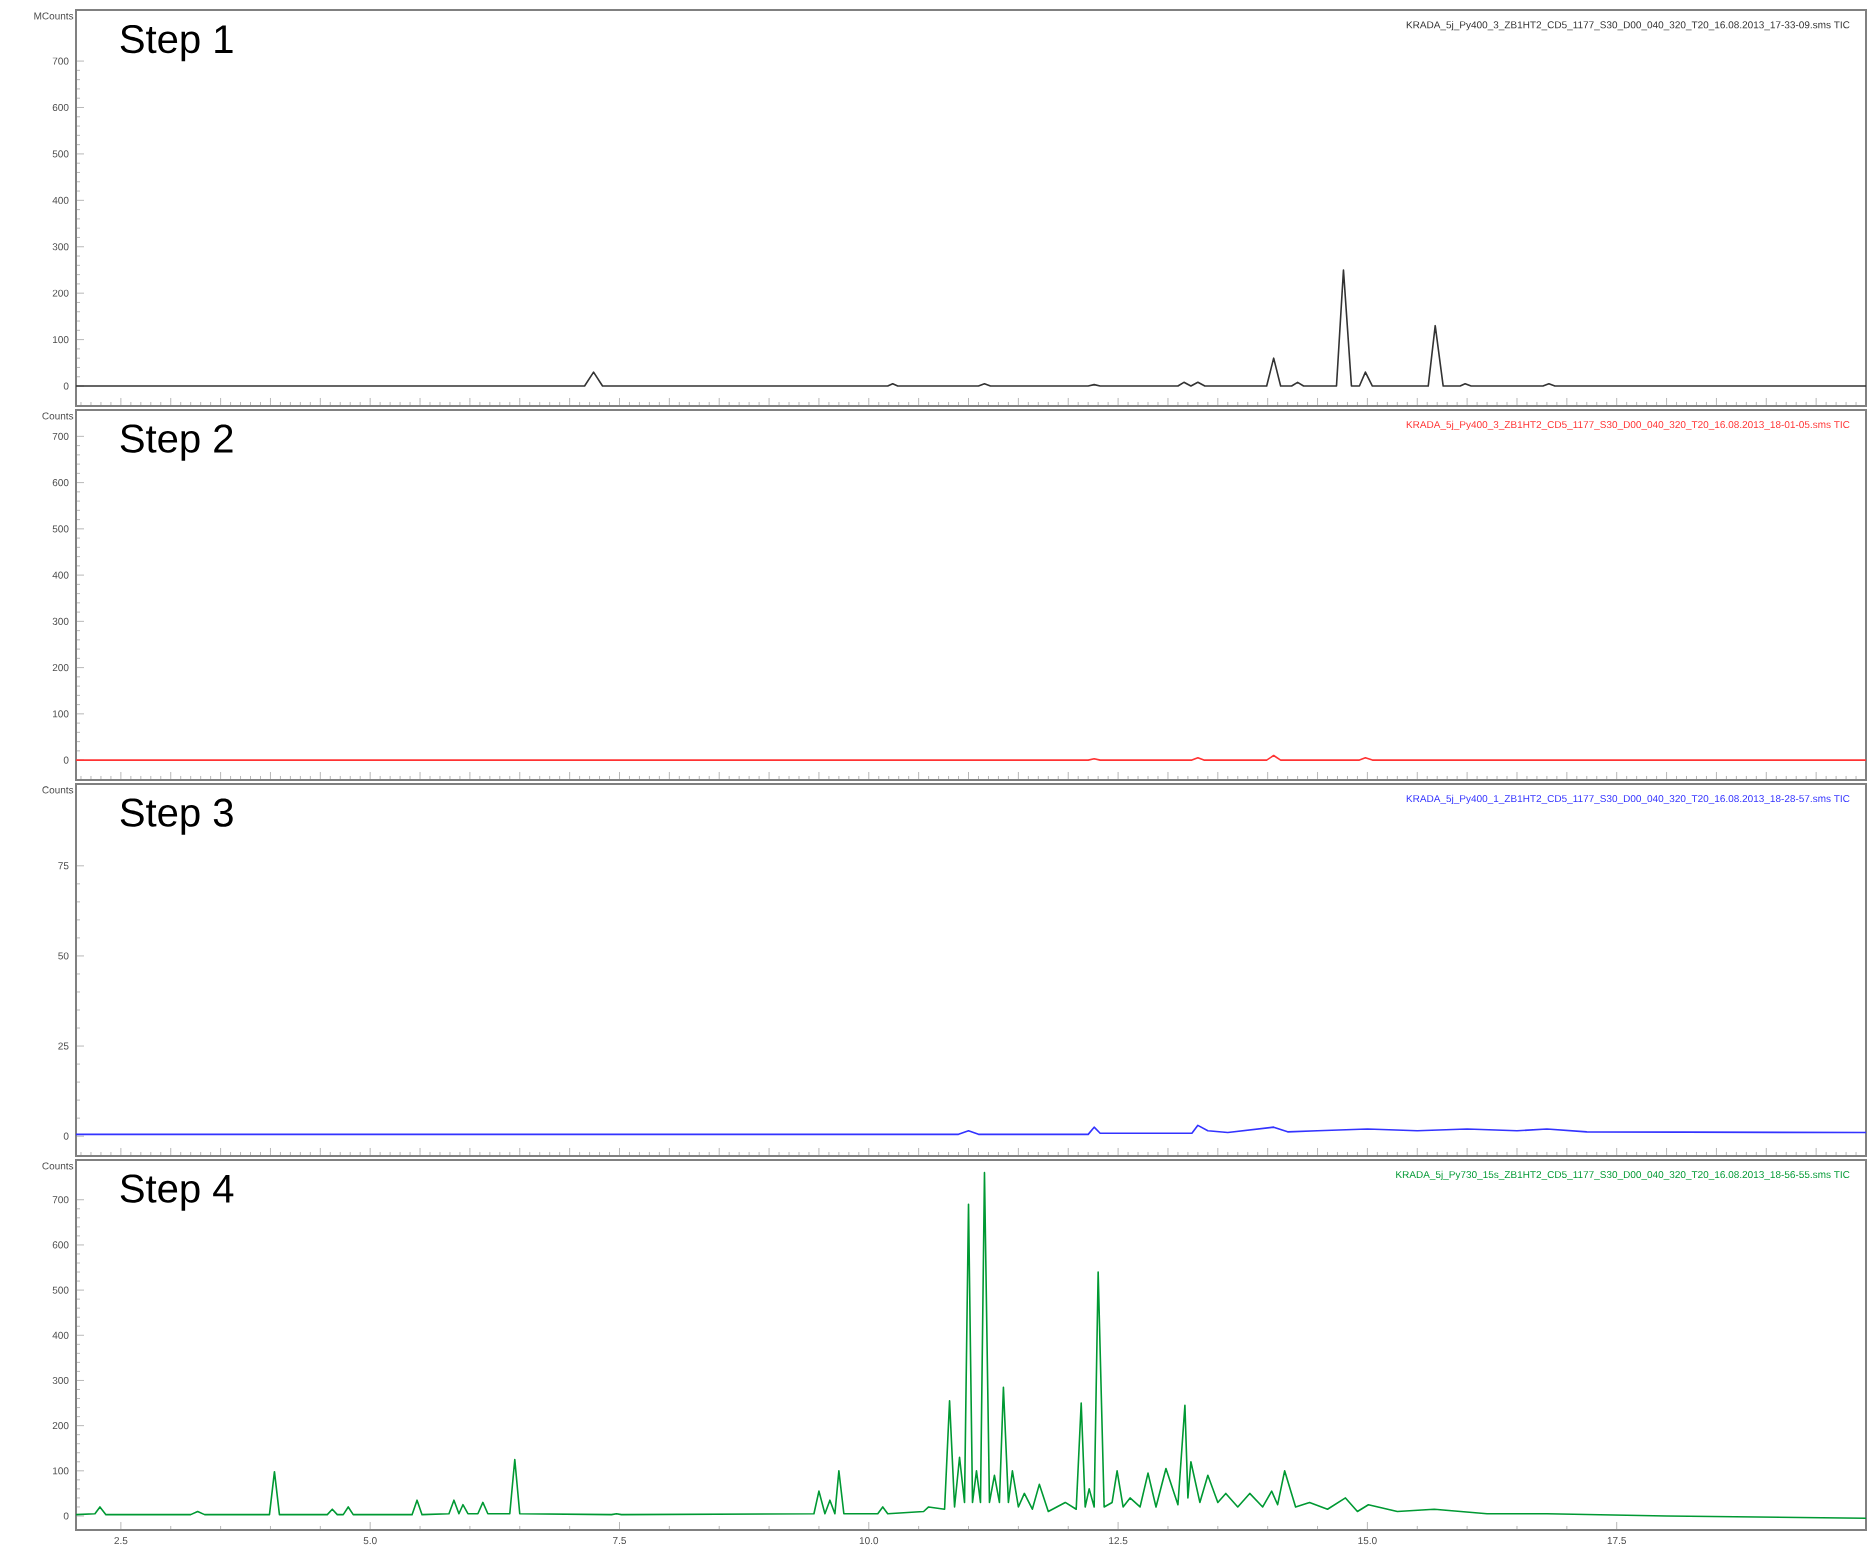 Image resolution: width=1870 pixels, height=1560 pixels. What do you see at coordinates (177, 1192) in the screenshot?
I see `chart-title: Step 4` at bounding box center [177, 1192].